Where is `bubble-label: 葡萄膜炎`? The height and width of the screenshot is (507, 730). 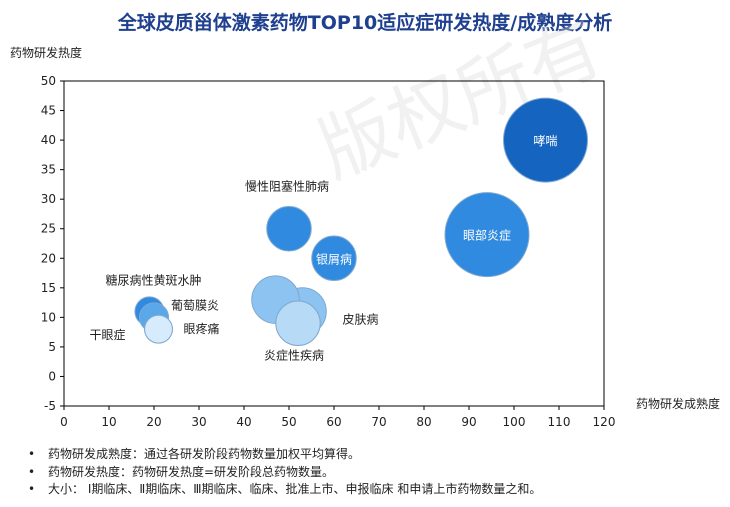 bubble-label: 葡萄膜炎 is located at coordinates (195, 305).